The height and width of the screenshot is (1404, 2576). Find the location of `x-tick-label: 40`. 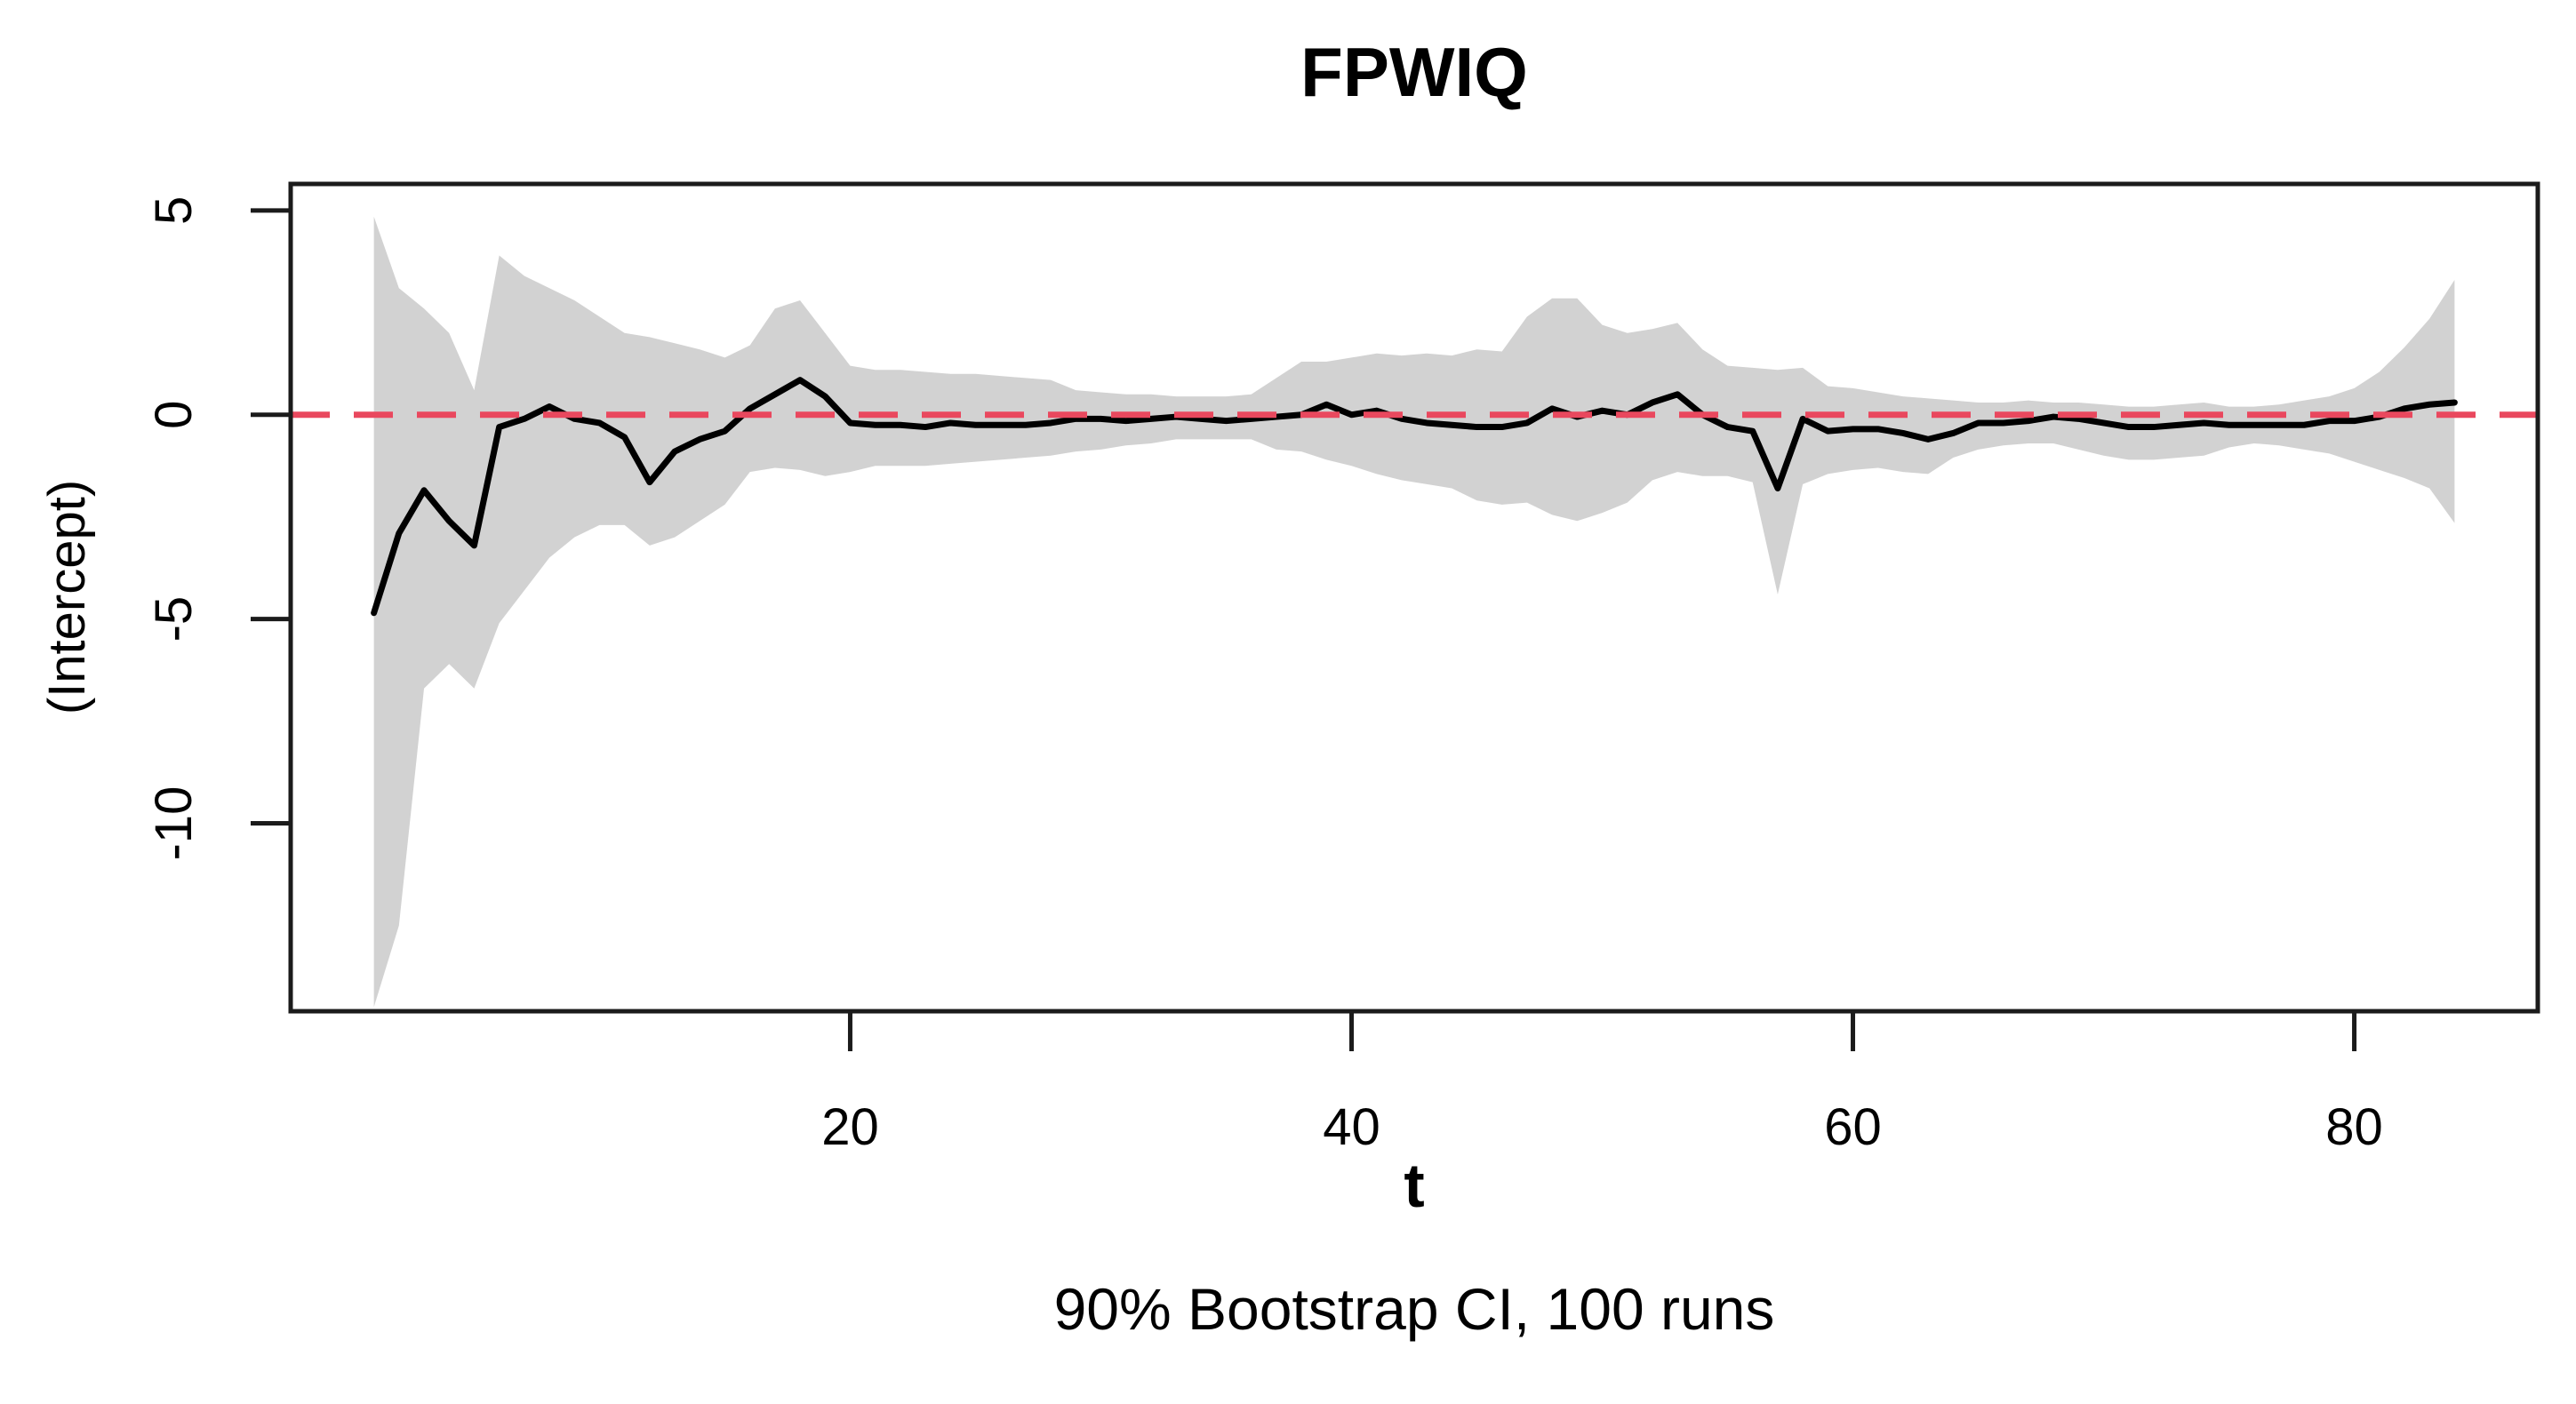

x-tick-label: 40 is located at coordinates (1351, 1127).